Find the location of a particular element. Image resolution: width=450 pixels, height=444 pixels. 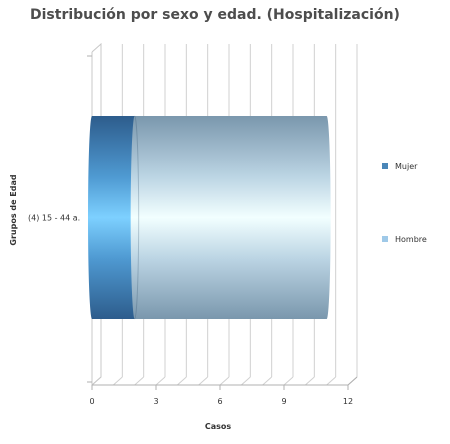

legend-item-mujer: Mujer is located at coordinates (400, 166).